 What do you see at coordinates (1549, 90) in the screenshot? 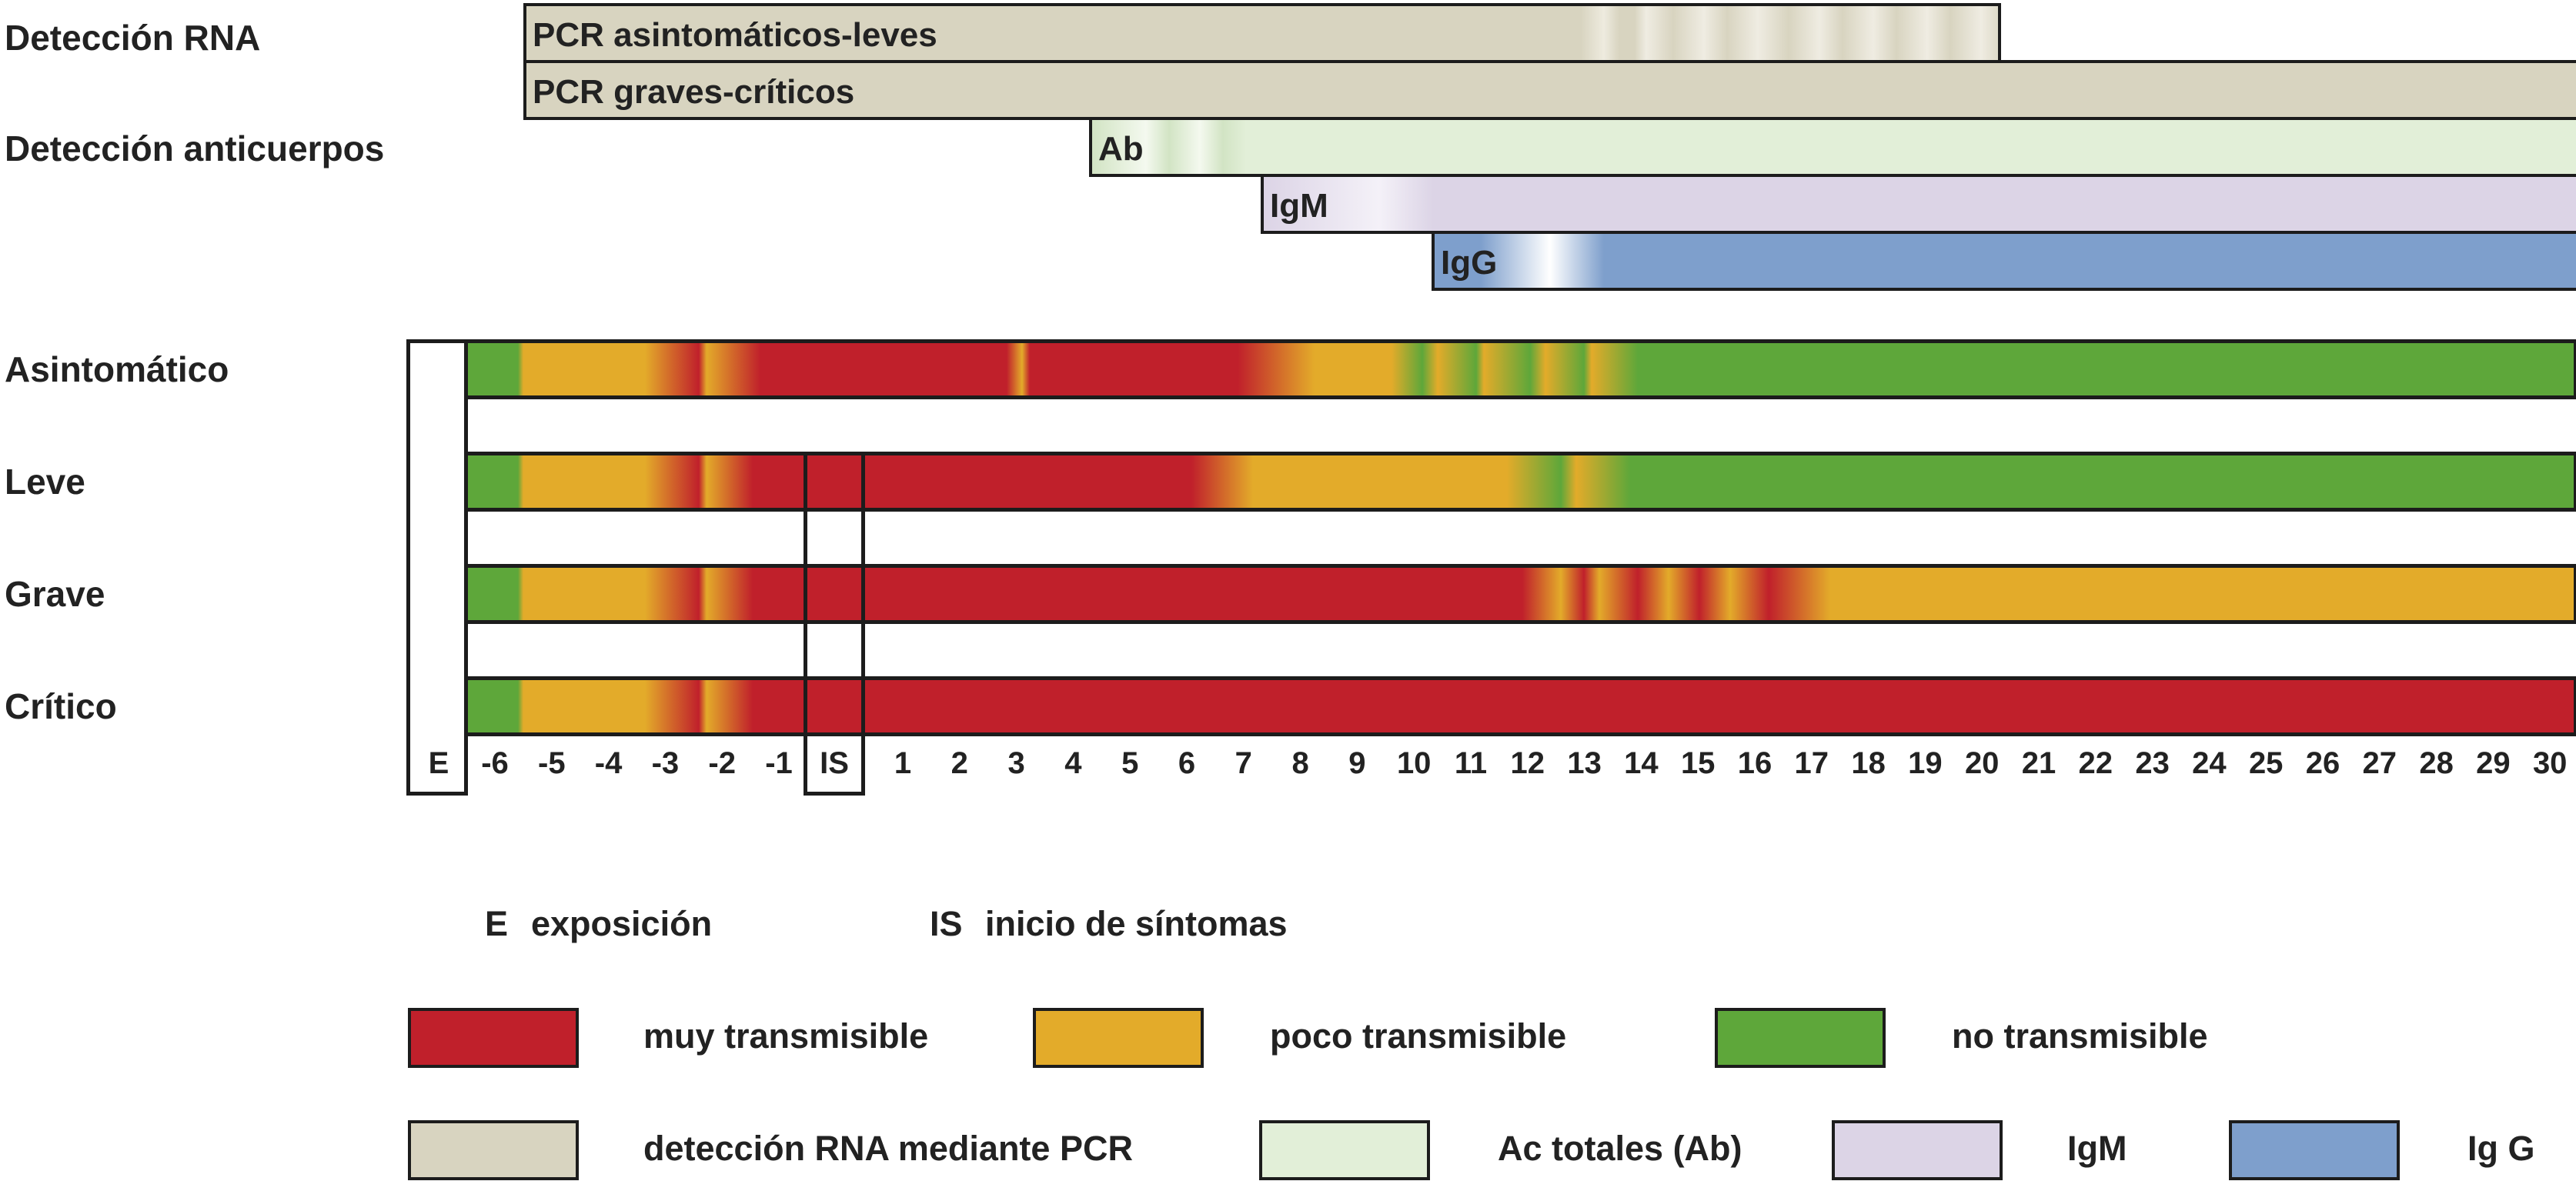
I see `pcr-severe-bar: PCR graves-críticos` at bounding box center [1549, 90].